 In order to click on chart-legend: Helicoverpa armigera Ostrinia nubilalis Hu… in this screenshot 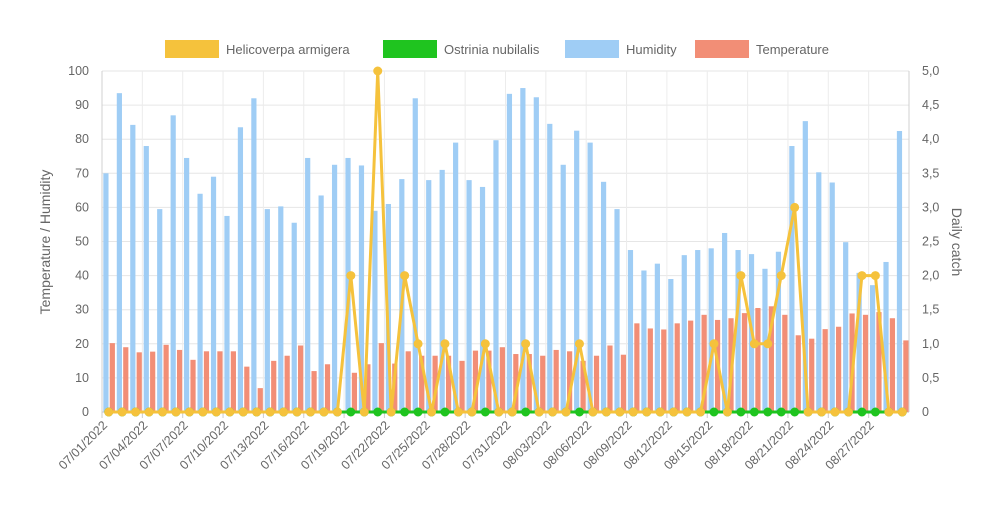, I will do `click(497, 49)`.